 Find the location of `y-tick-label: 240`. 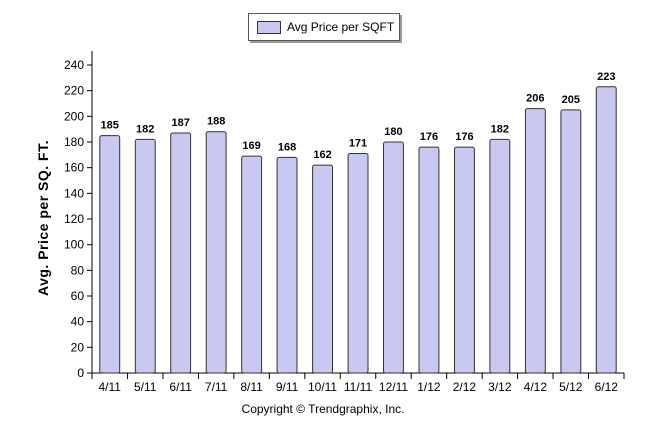

y-tick-label: 240 is located at coordinates (74, 65).